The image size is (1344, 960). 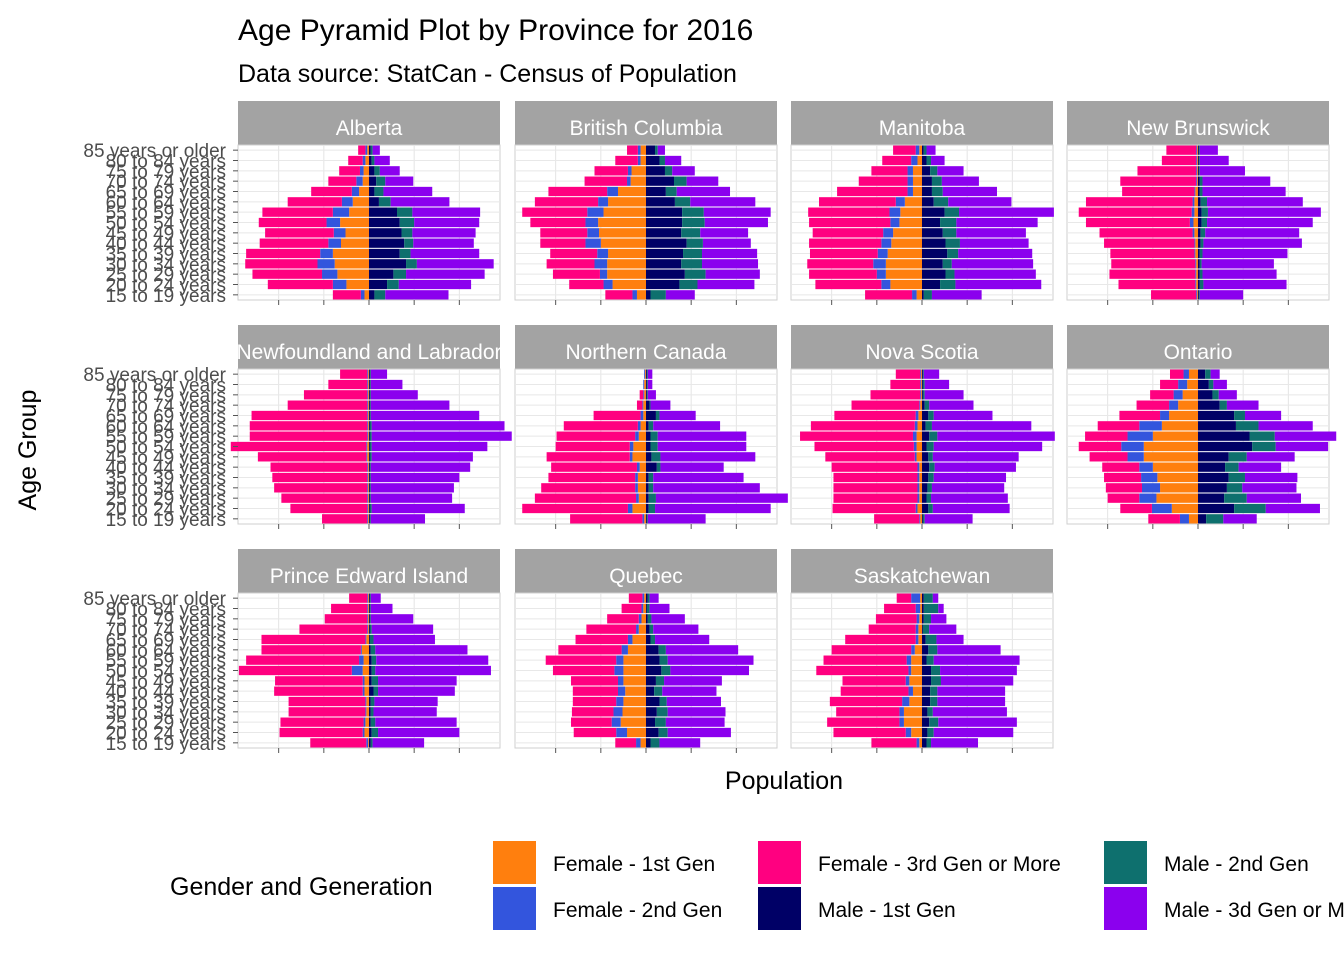 What do you see at coordinates (646, 123) in the screenshot?
I see `facet-strip` at bounding box center [646, 123].